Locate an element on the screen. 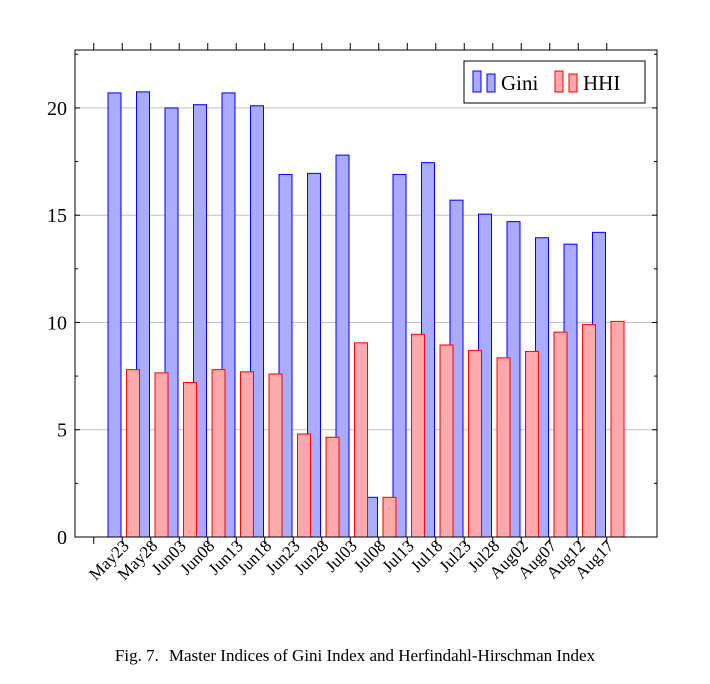 The image size is (710, 684). y-tick-labels: 0 5 10 15 20 is located at coordinates (57, 323).